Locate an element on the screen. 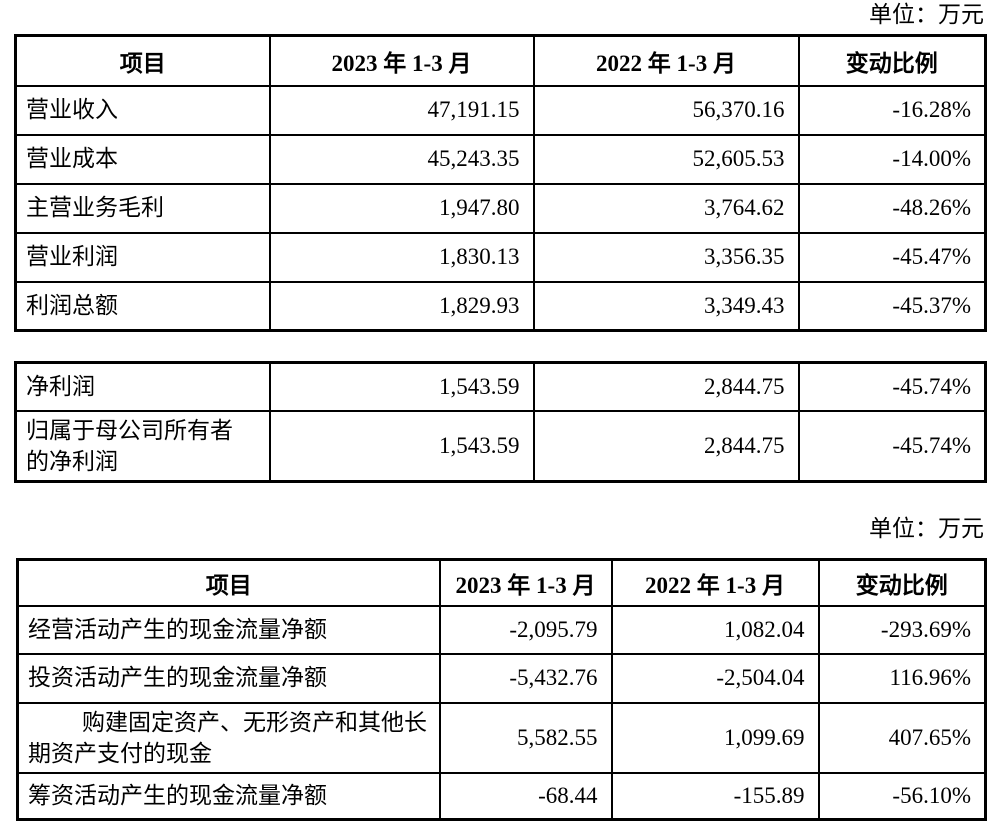 The image size is (996, 821). row-label: 营业利润 is located at coordinates (142, 257).